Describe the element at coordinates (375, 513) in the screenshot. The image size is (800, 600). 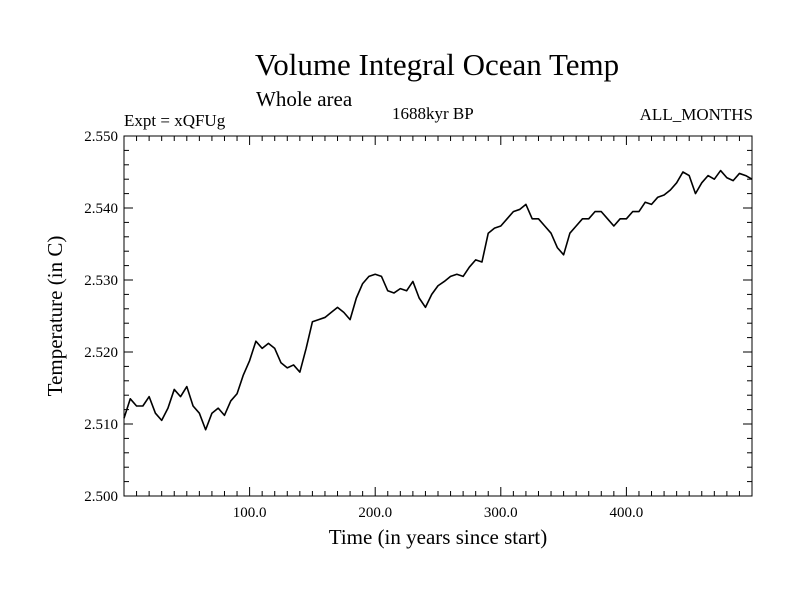
I see `x-tick-label: 200.0` at that location.